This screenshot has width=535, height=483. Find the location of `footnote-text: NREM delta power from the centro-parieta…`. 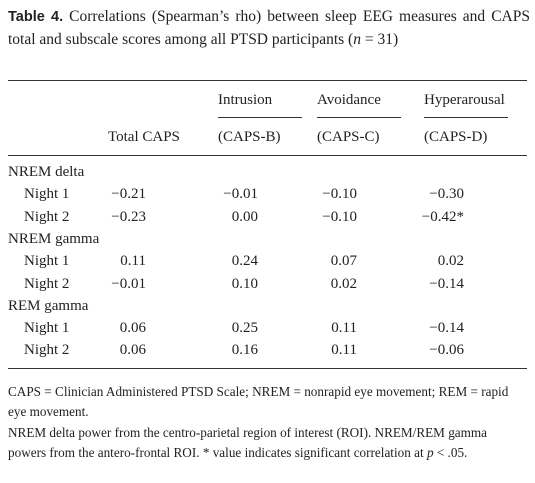

footnote-text: NREM delta power from the centro-parieta… is located at coordinates (248, 442).